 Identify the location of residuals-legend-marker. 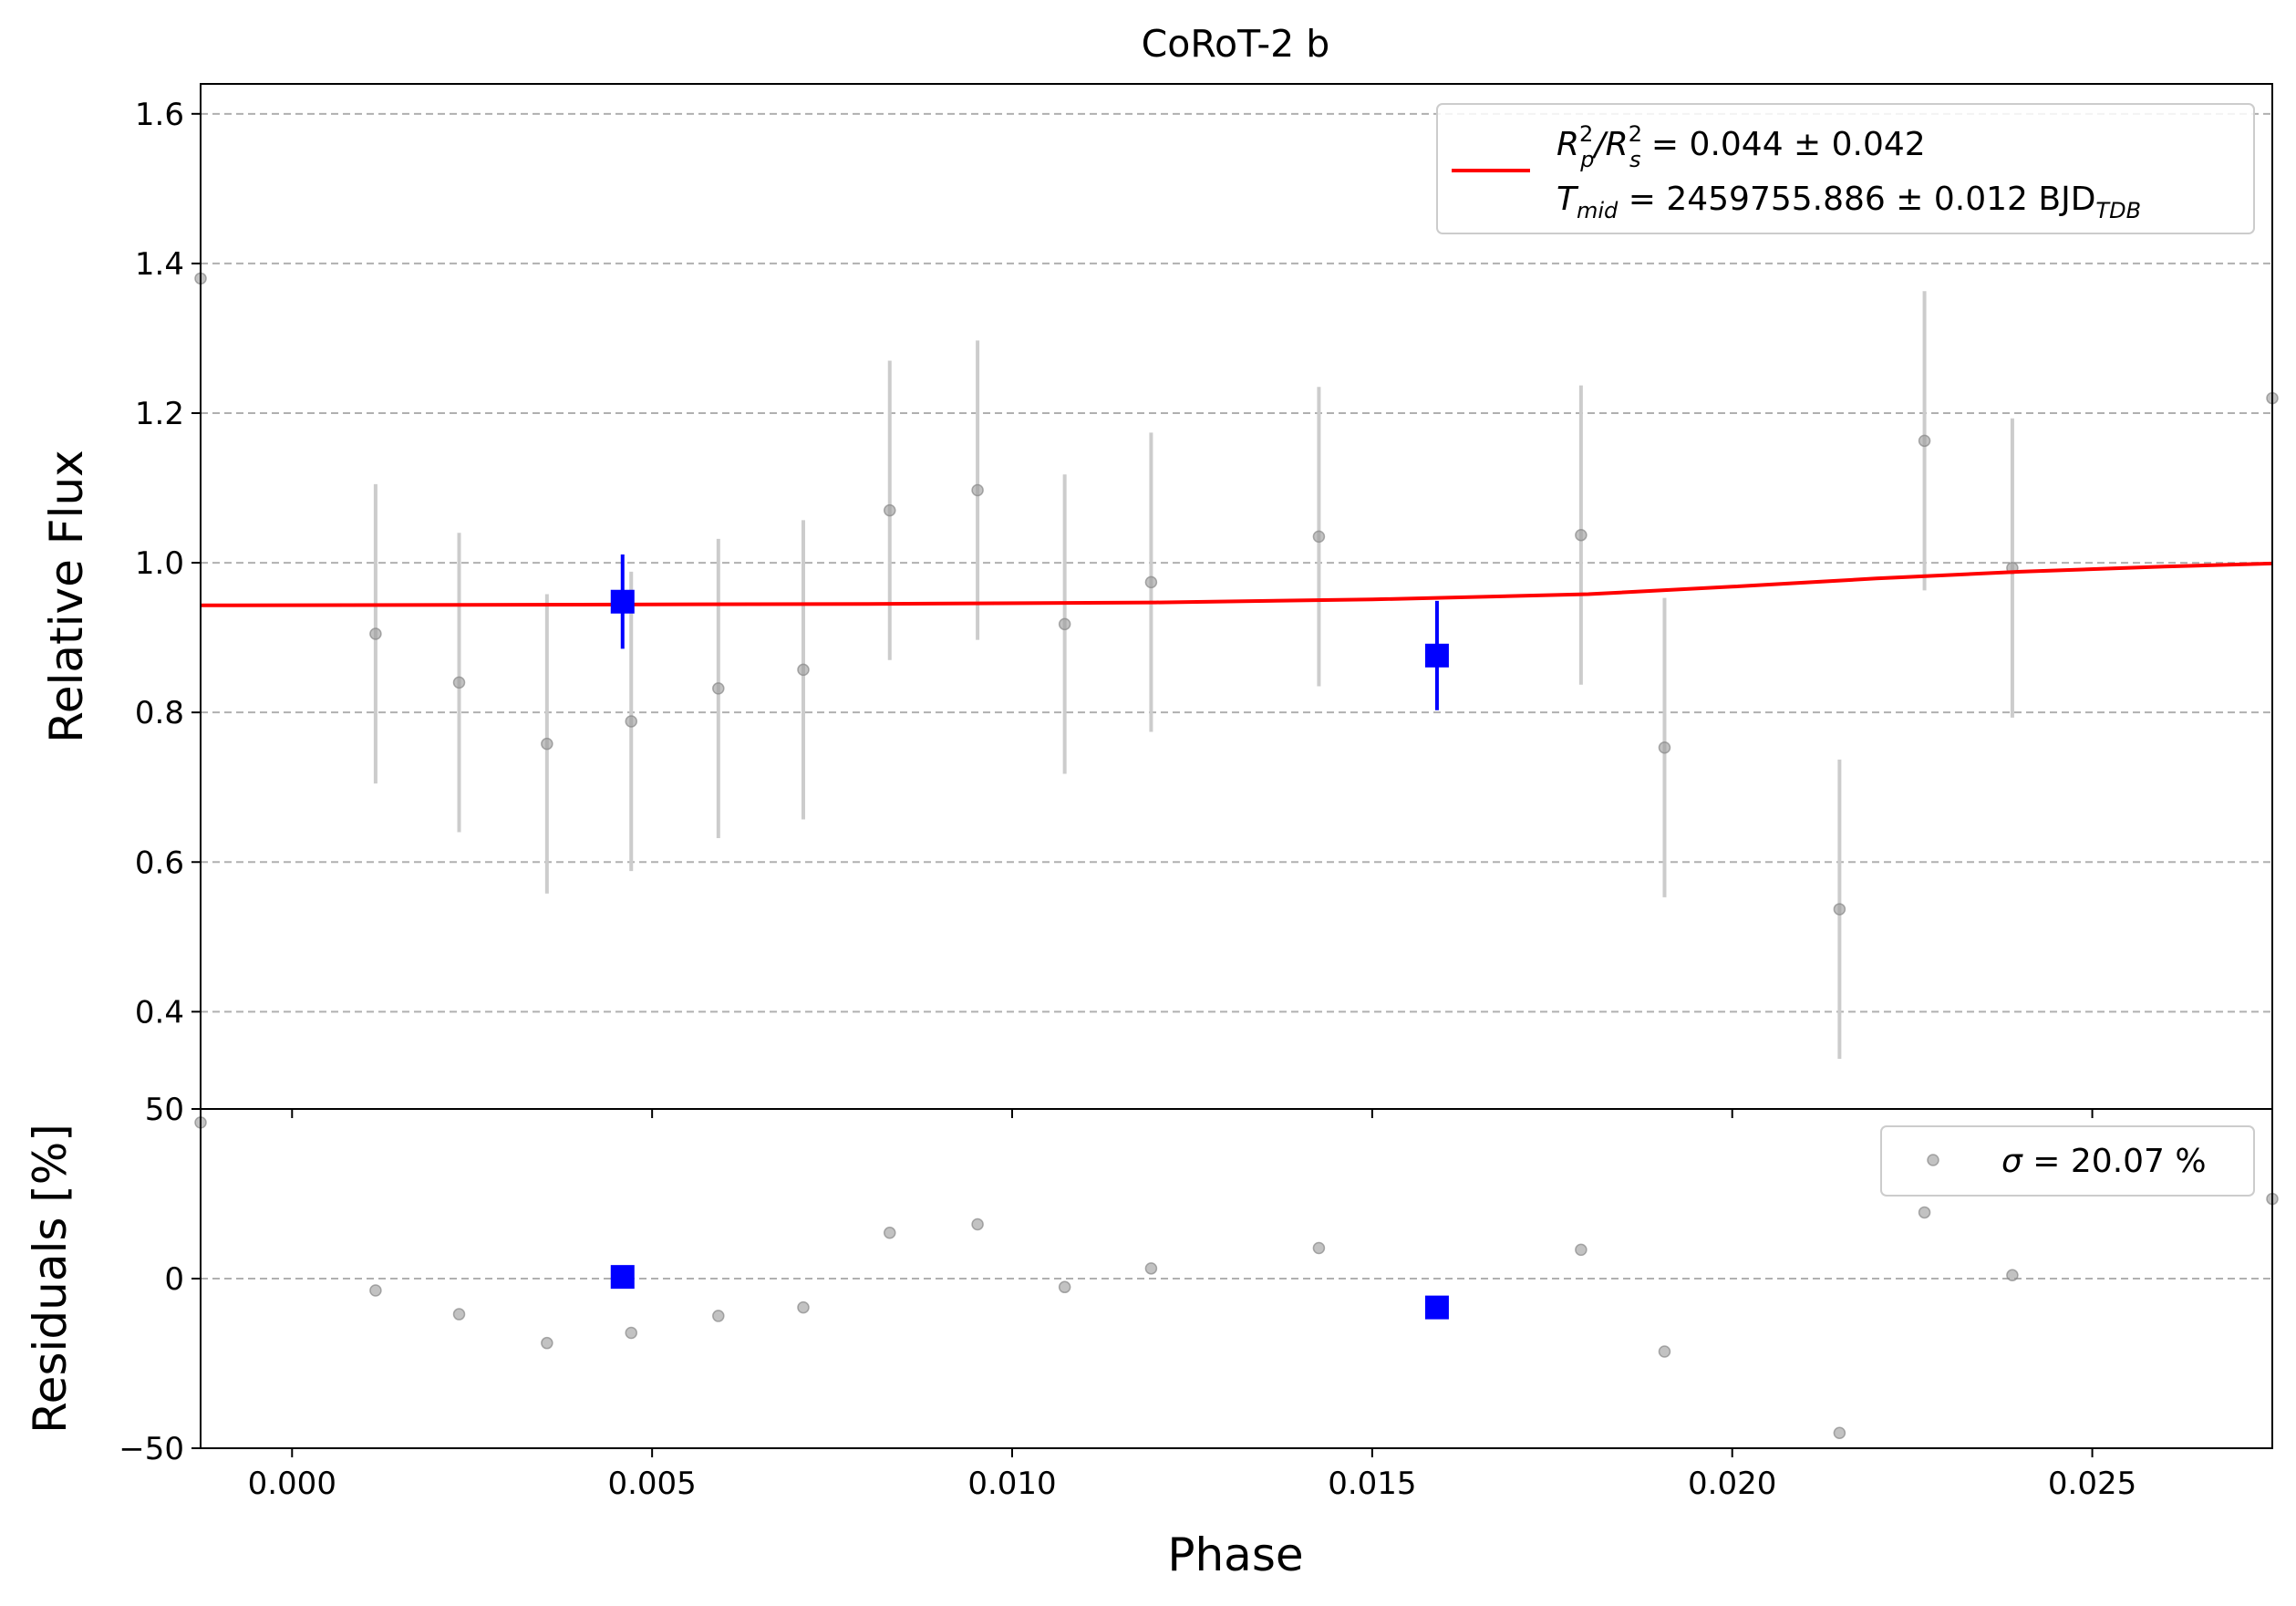
(1933, 1160).